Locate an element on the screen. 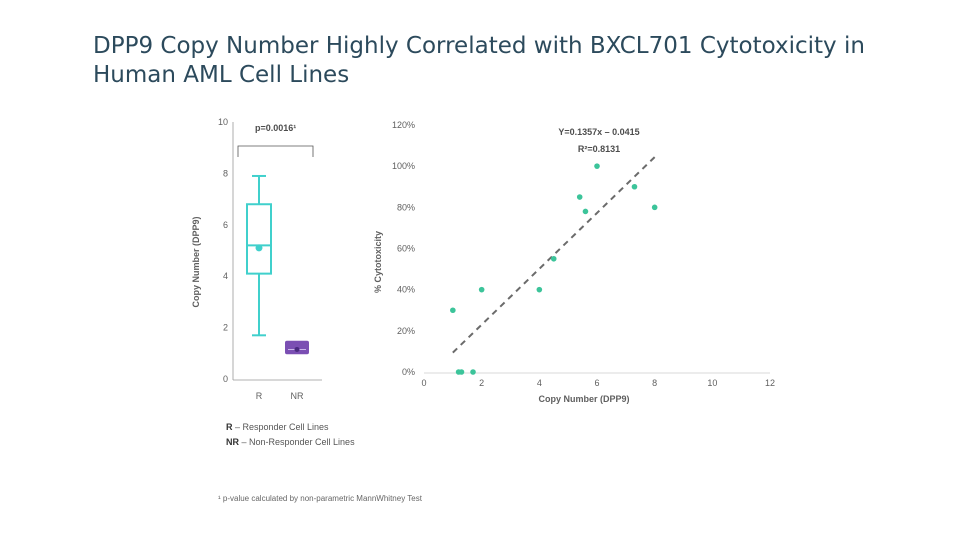  box-r-iqr is located at coordinates (259, 239).